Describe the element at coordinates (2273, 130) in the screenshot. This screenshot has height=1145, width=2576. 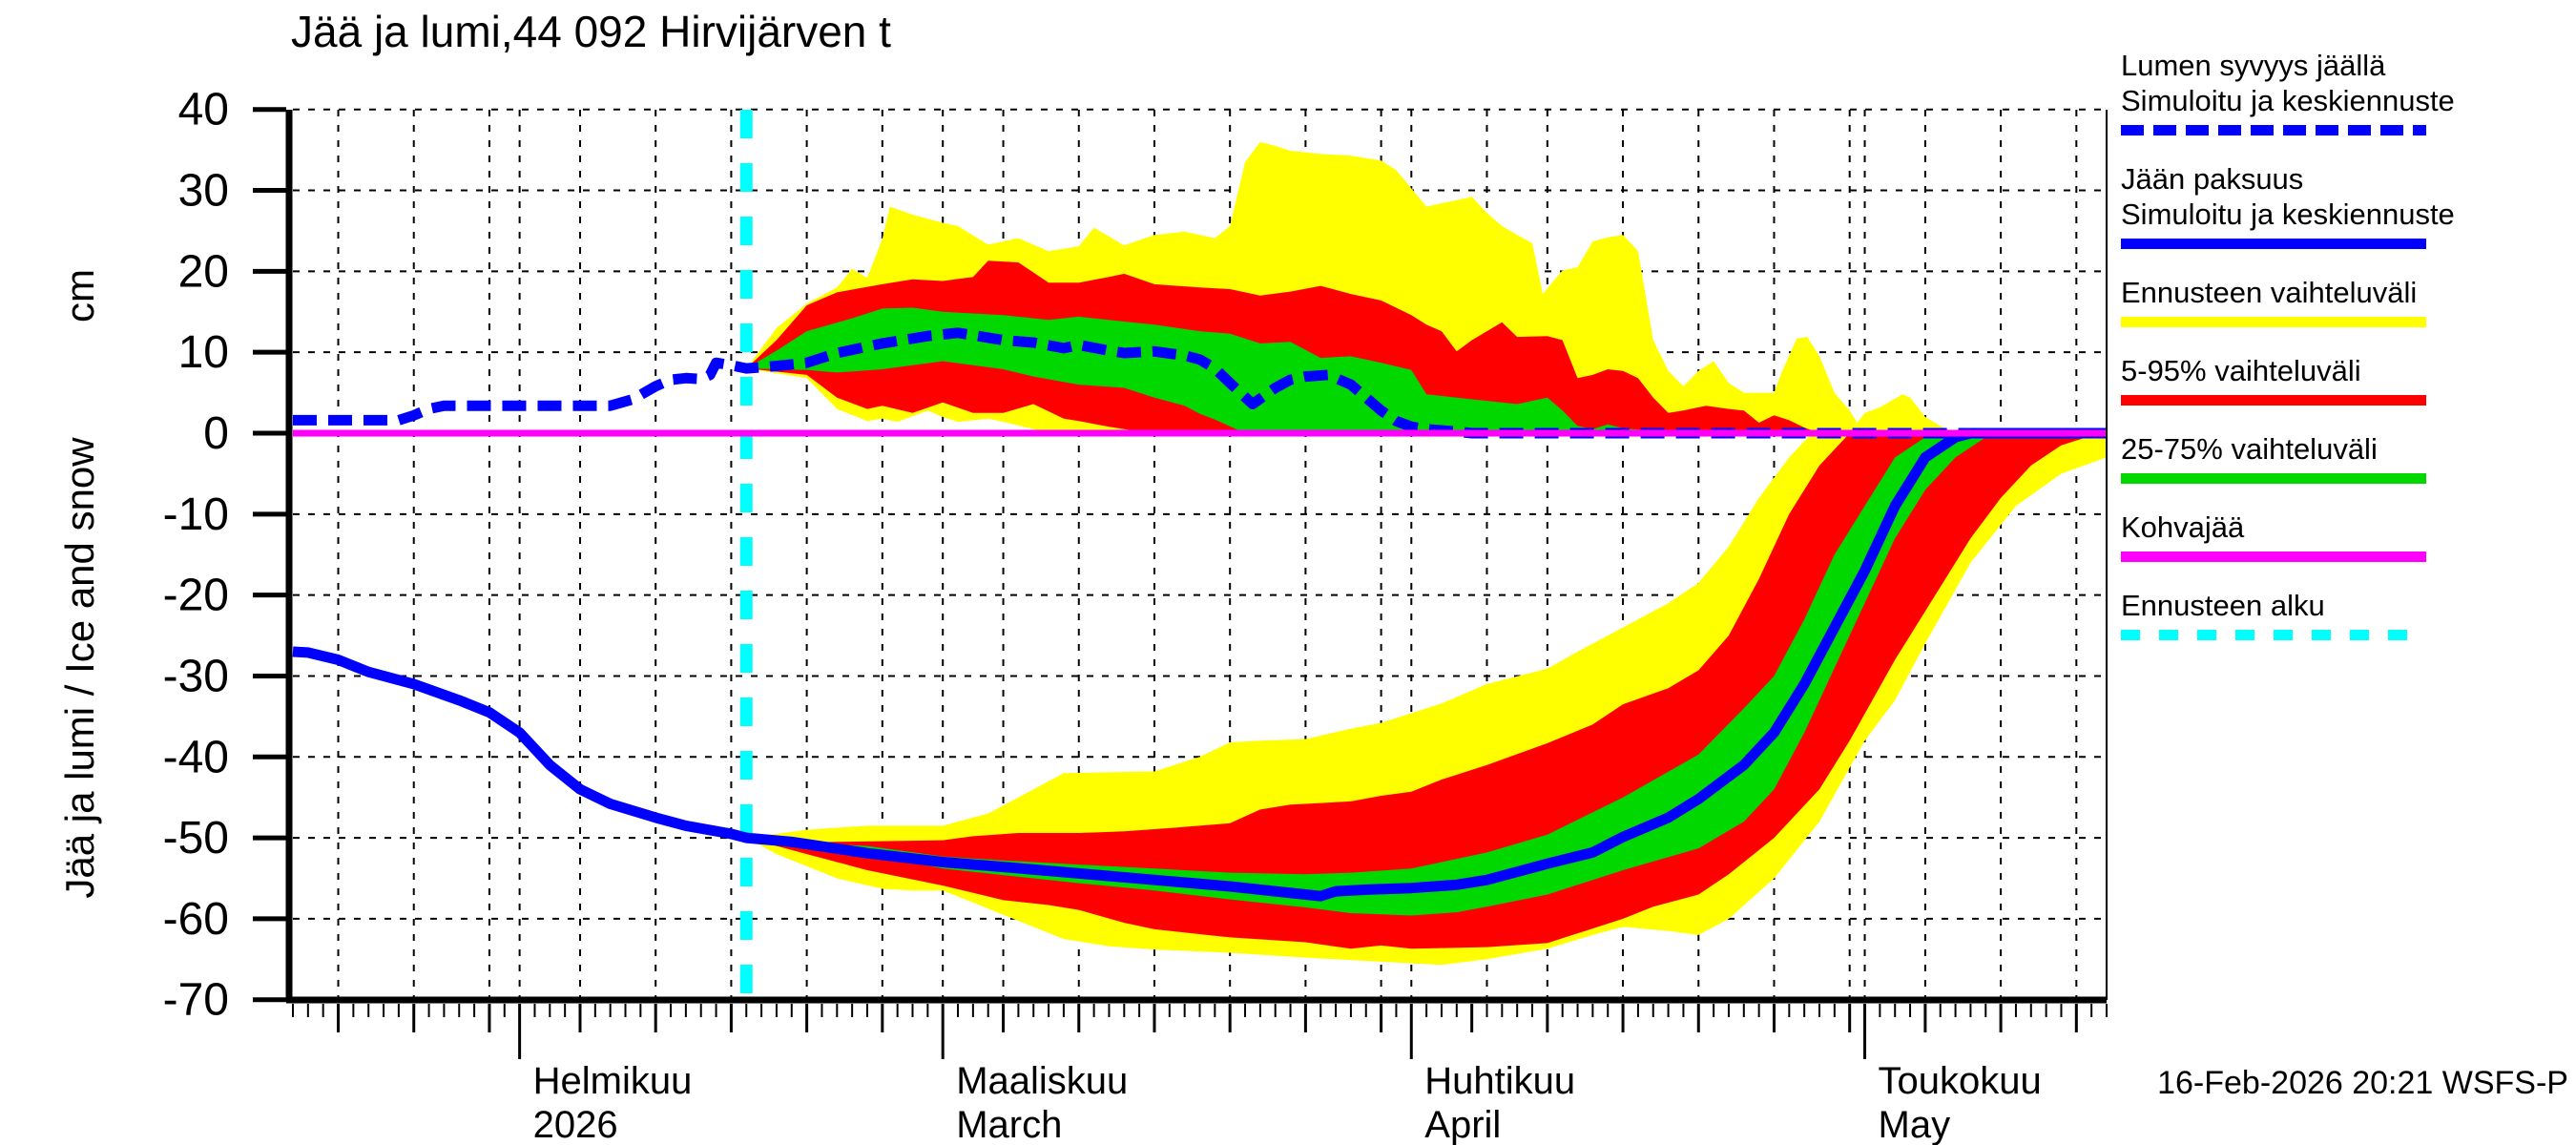
I see `legend-swatch-blue-dashed-line` at that location.